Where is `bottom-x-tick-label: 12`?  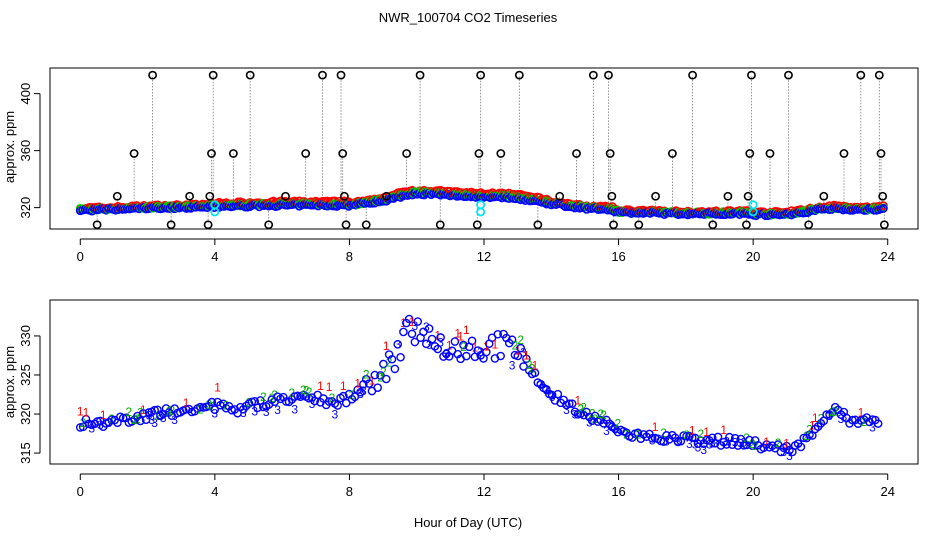 bottom-x-tick-label: 12 is located at coordinates (484, 491).